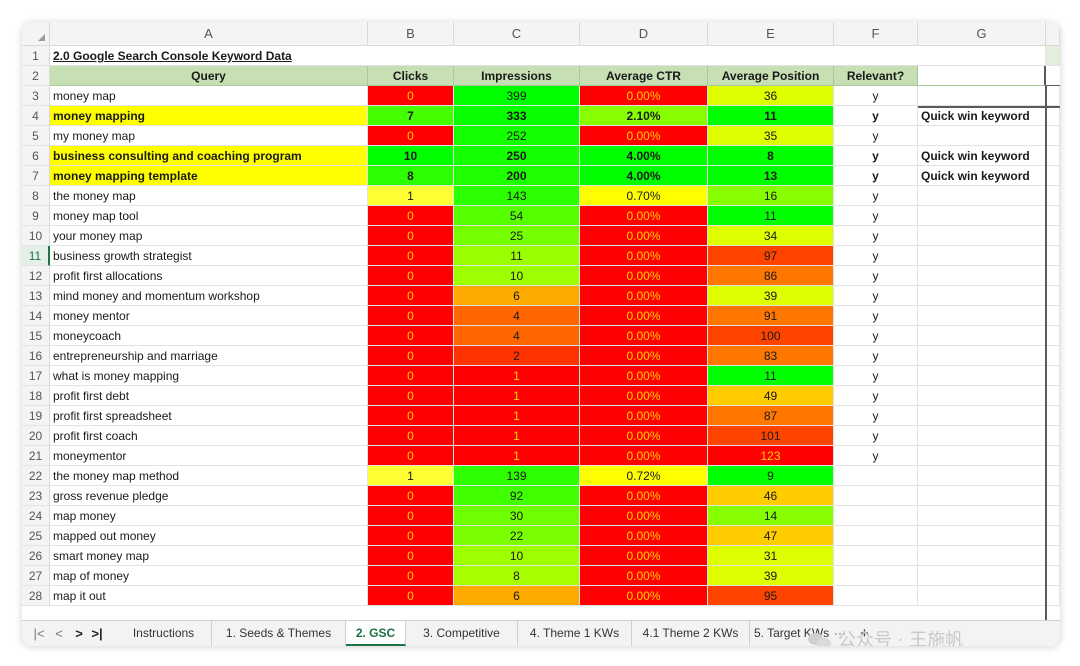 The image size is (1080, 666). What do you see at coordinates (517, 96) in the screenshot?
I see `cell-impressions: 399` at bounding box center [517, 96].